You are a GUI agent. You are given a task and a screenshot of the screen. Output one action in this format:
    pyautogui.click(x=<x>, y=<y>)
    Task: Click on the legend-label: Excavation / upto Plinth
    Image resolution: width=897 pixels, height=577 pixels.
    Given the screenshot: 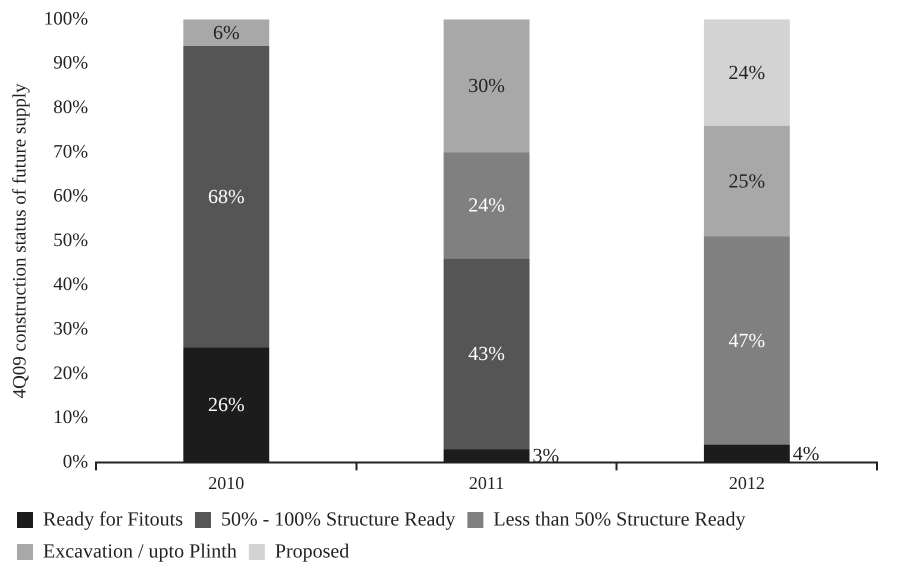 What is the action you would take?
    pyautogui.click(x=140, y=551)
    